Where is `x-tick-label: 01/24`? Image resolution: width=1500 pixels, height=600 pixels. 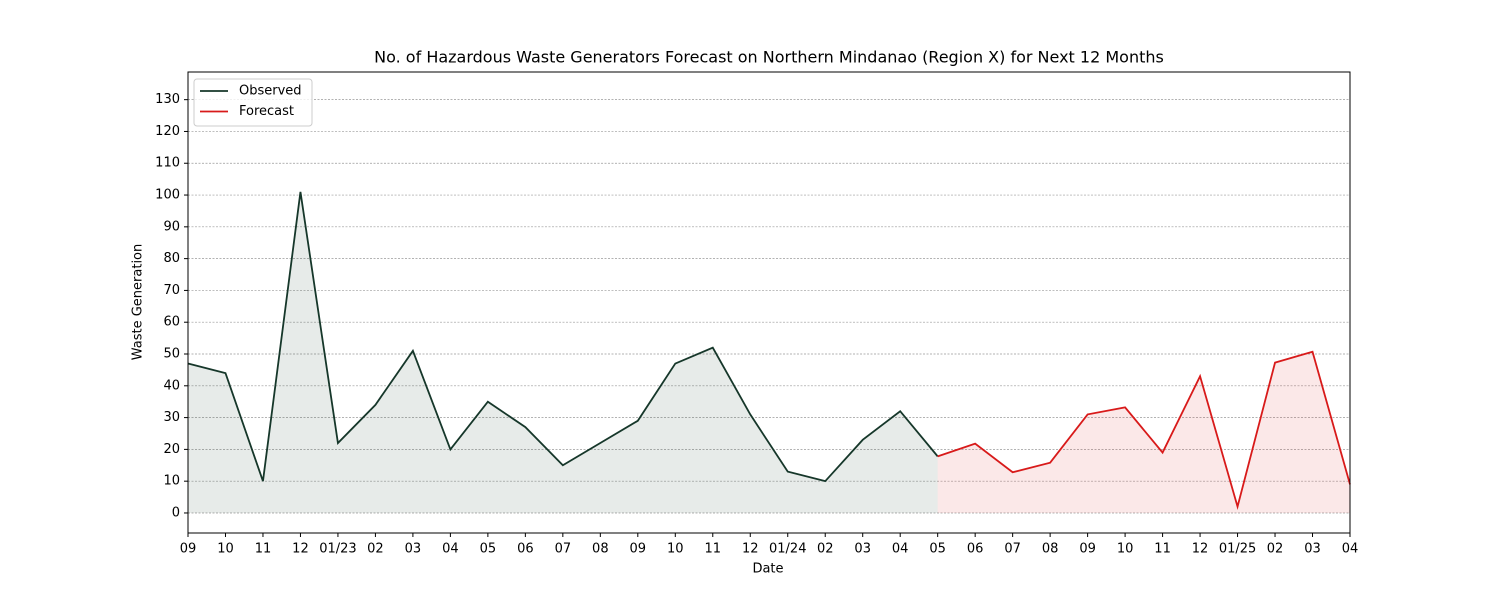
x-tick-label: 01/24 is located at coordinates (787, 549).